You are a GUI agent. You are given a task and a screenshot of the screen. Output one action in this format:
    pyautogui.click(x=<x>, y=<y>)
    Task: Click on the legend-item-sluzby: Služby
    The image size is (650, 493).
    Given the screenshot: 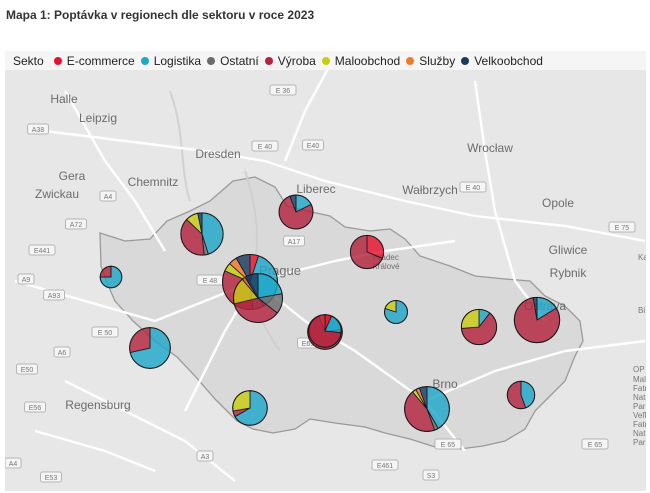 What is the action you would take?
    pyautogui.click(x=430, y=61)
    